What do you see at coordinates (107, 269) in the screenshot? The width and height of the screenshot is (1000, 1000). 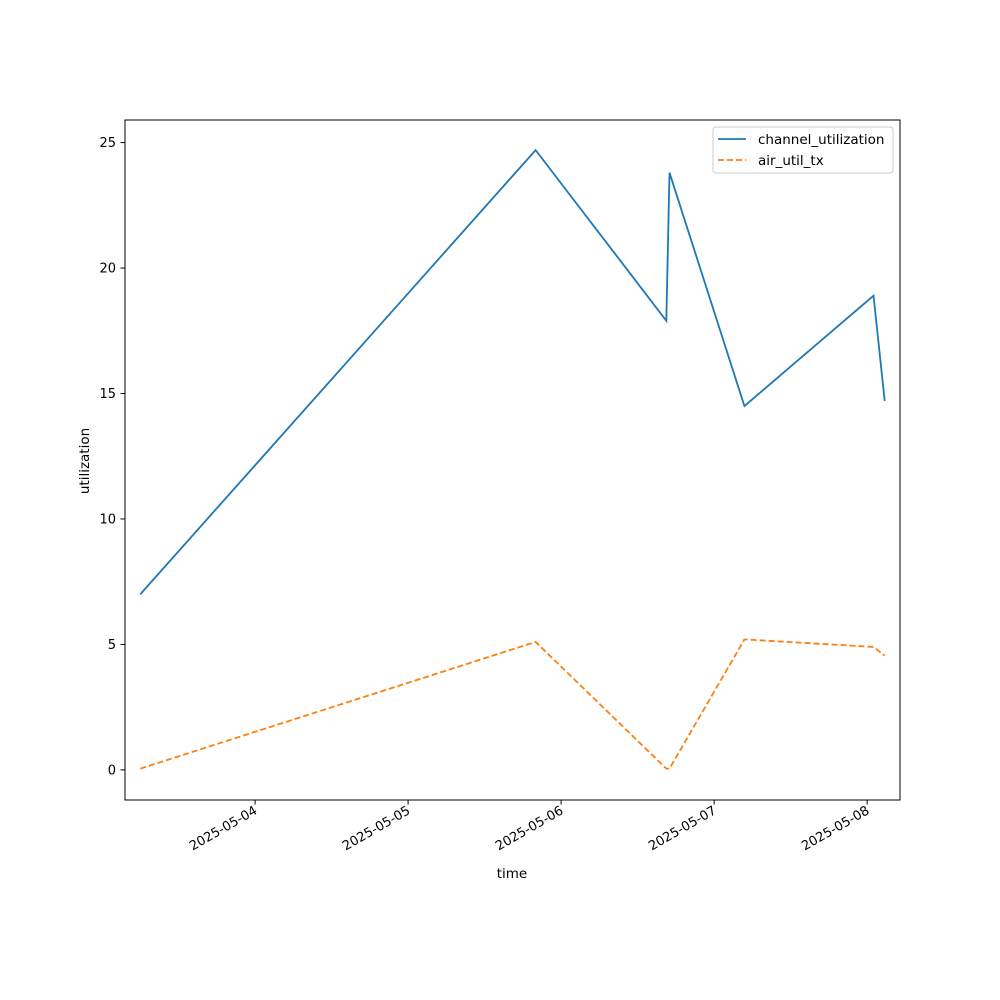 I see `y-tick-label: 20` at bounding box center [107, 269].